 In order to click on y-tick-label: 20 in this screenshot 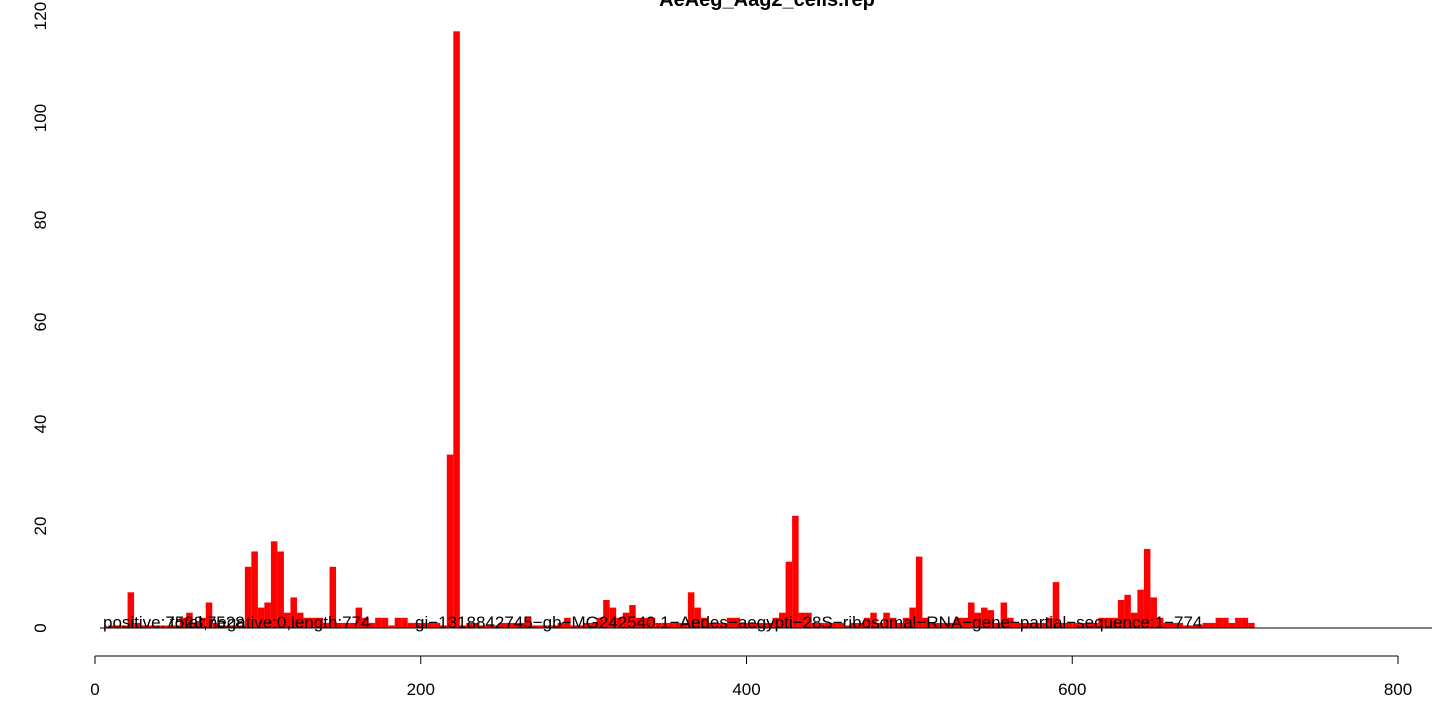, I will do `click(40, 526)`.